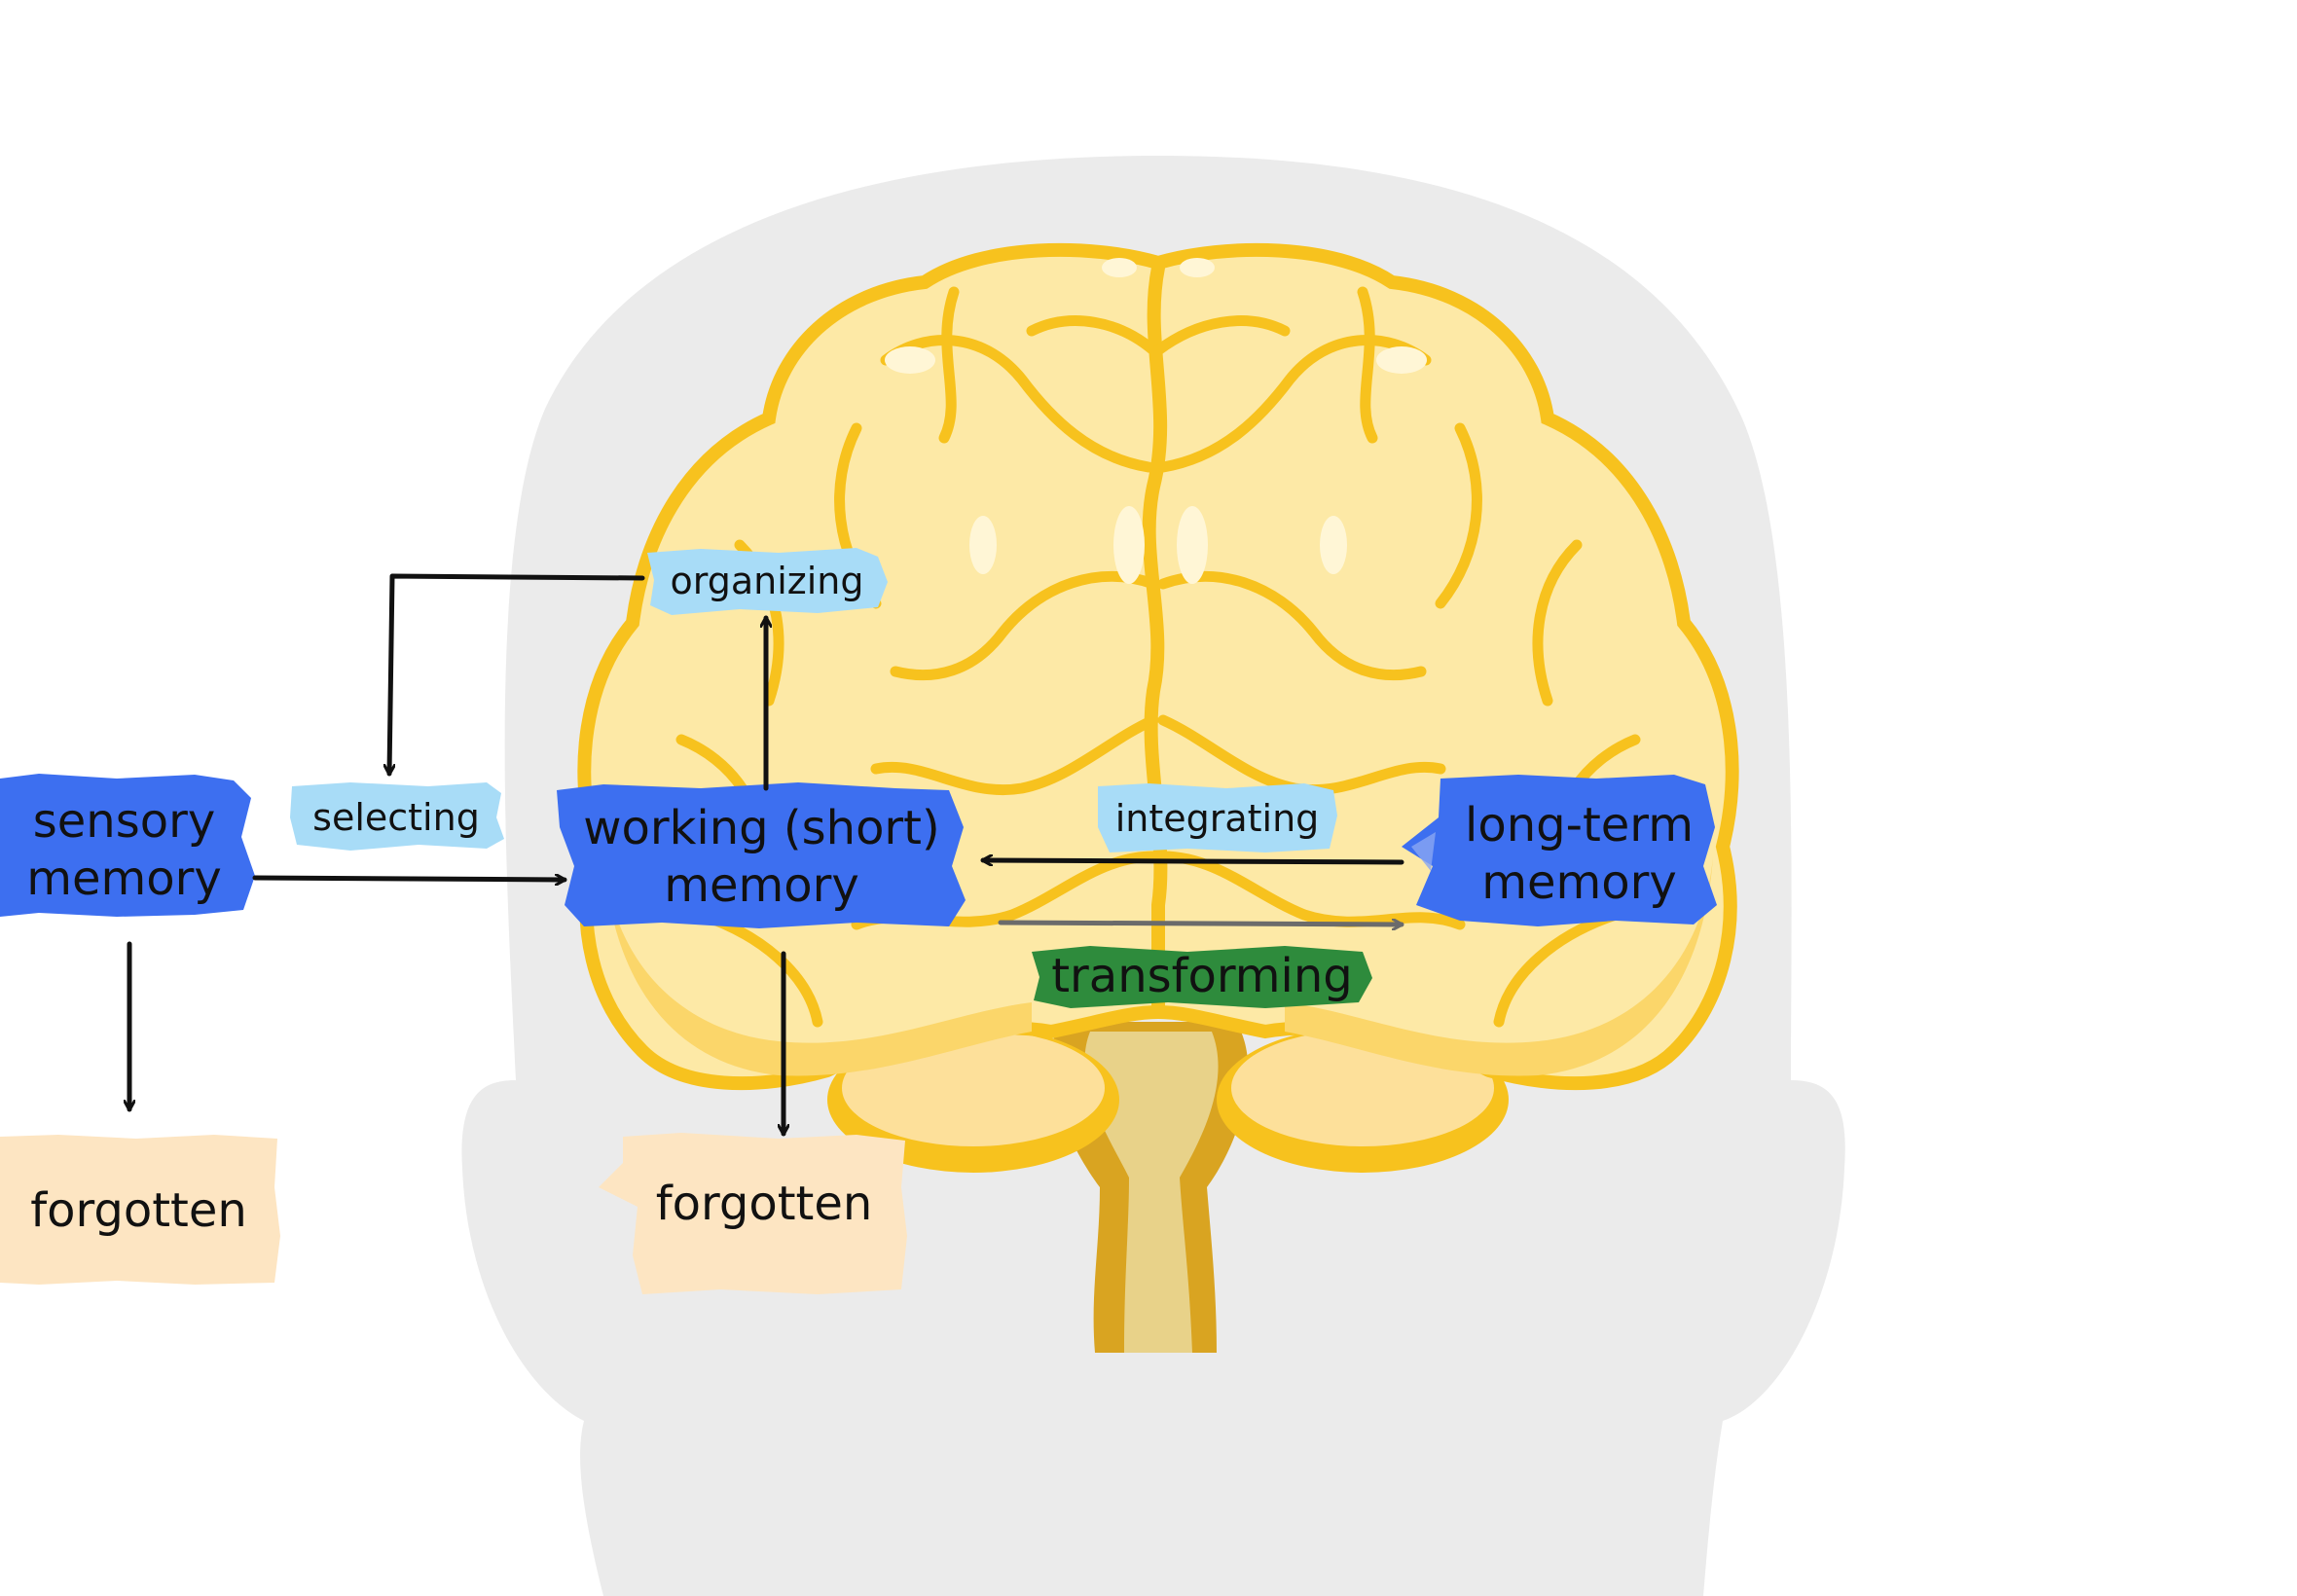 This screenshot has height=1596, width=2297. I want to click on transforming-label: transforming, so click(1202, 975).